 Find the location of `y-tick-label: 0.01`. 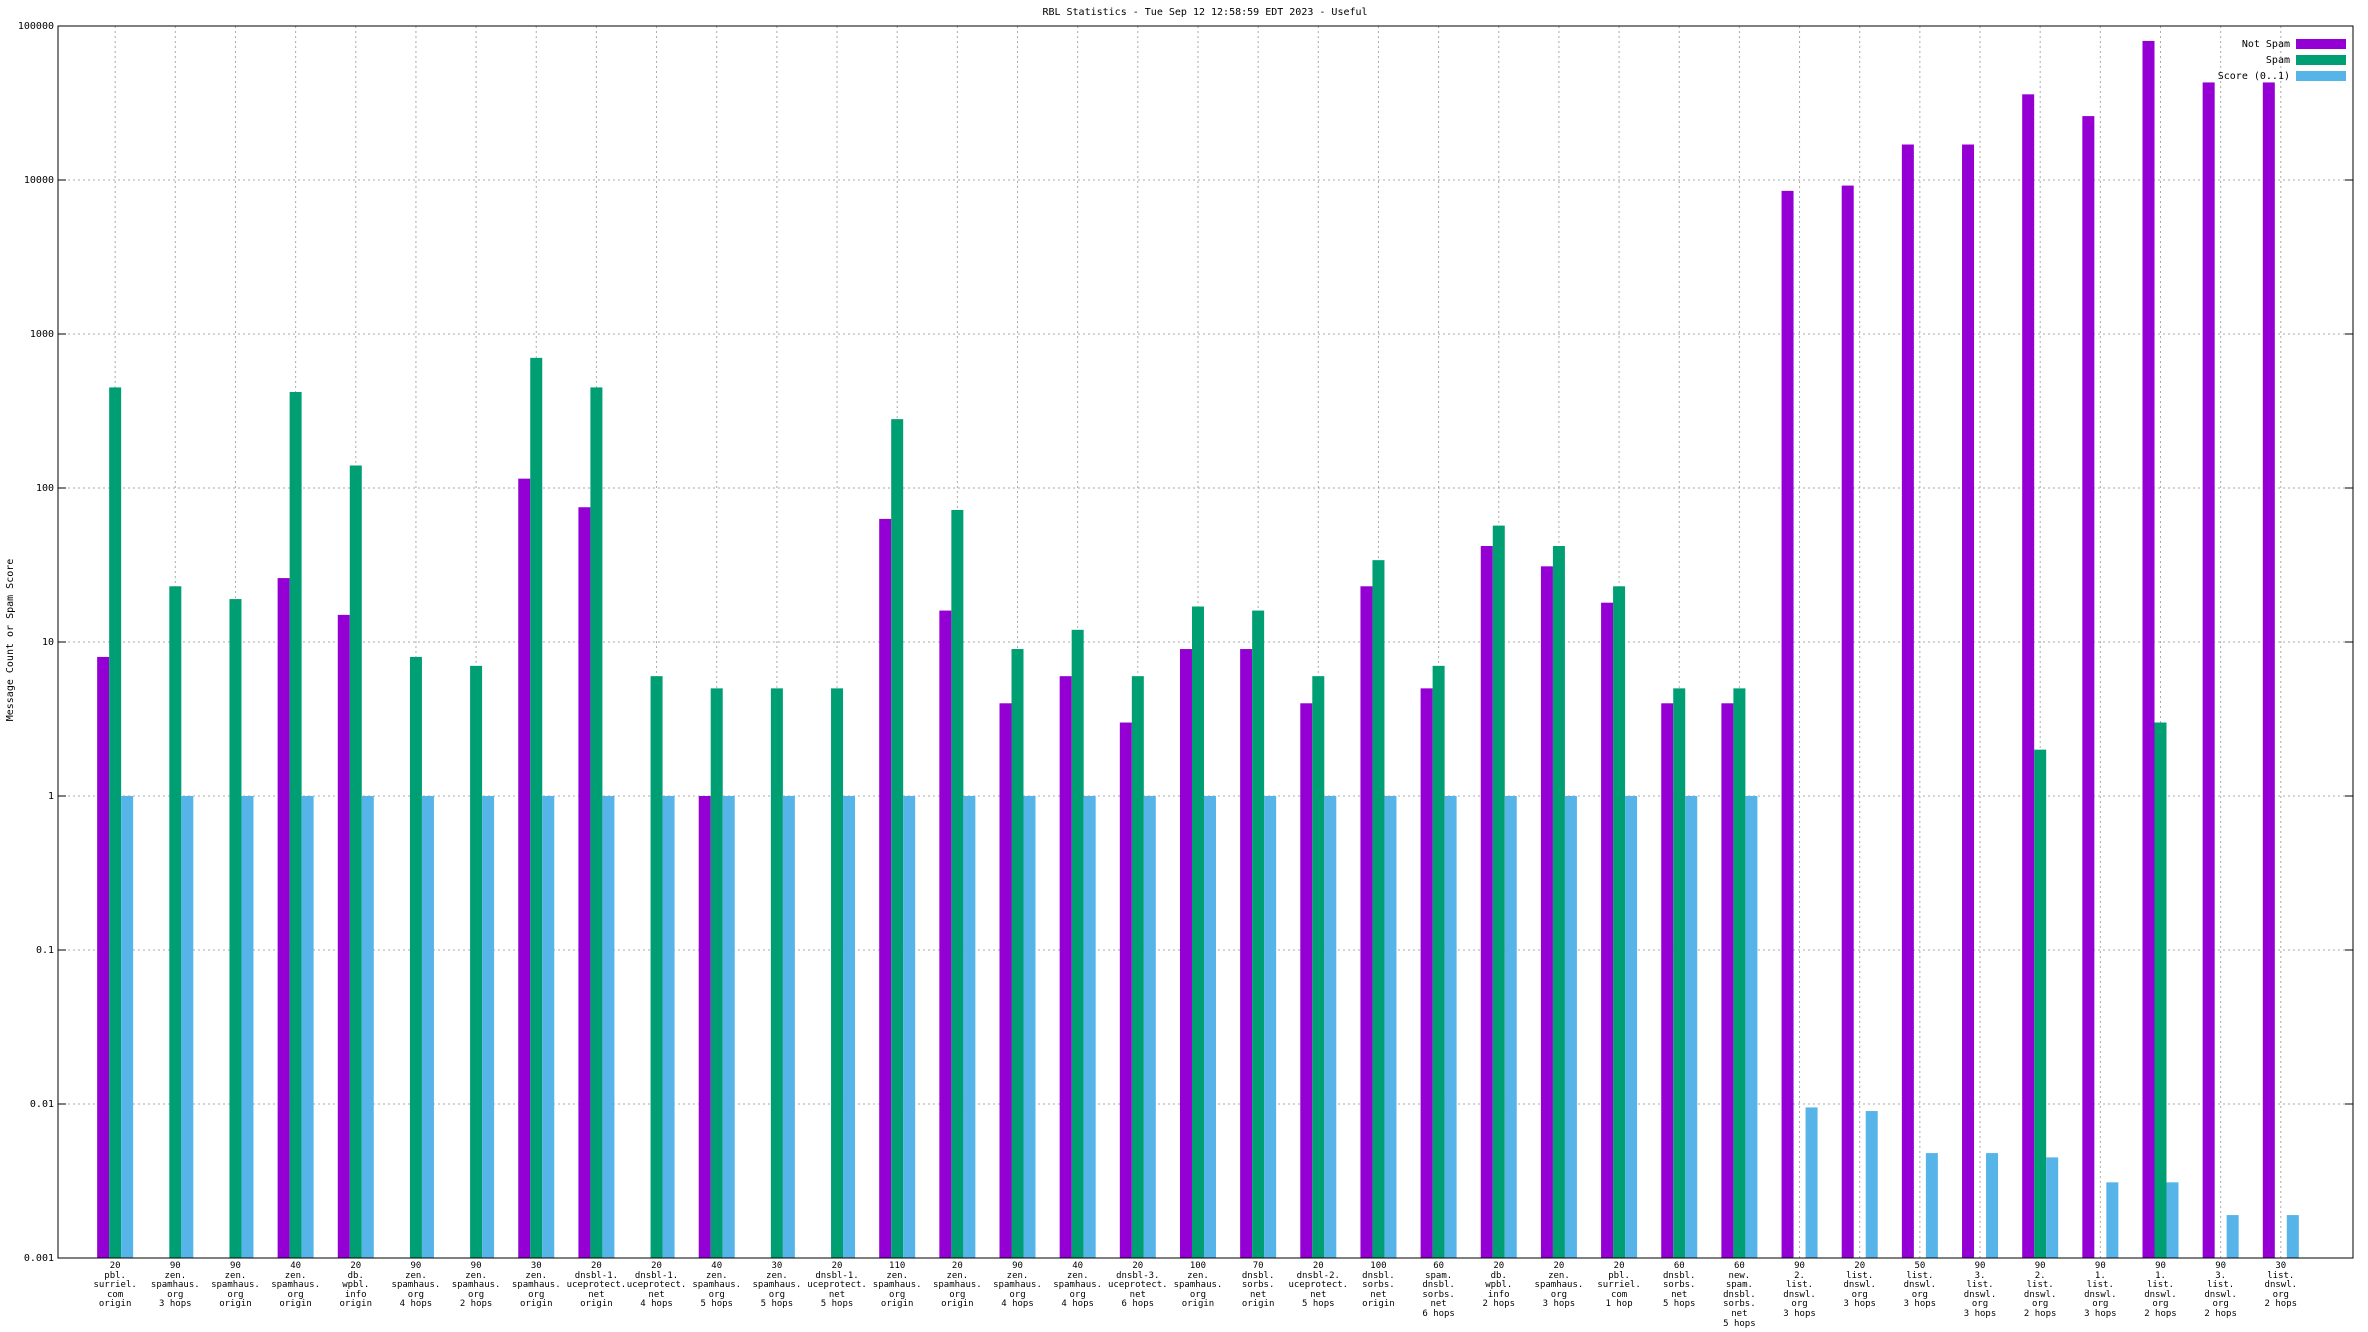

y-tick-label: 0.01 is located at coordinates (42, 1104).